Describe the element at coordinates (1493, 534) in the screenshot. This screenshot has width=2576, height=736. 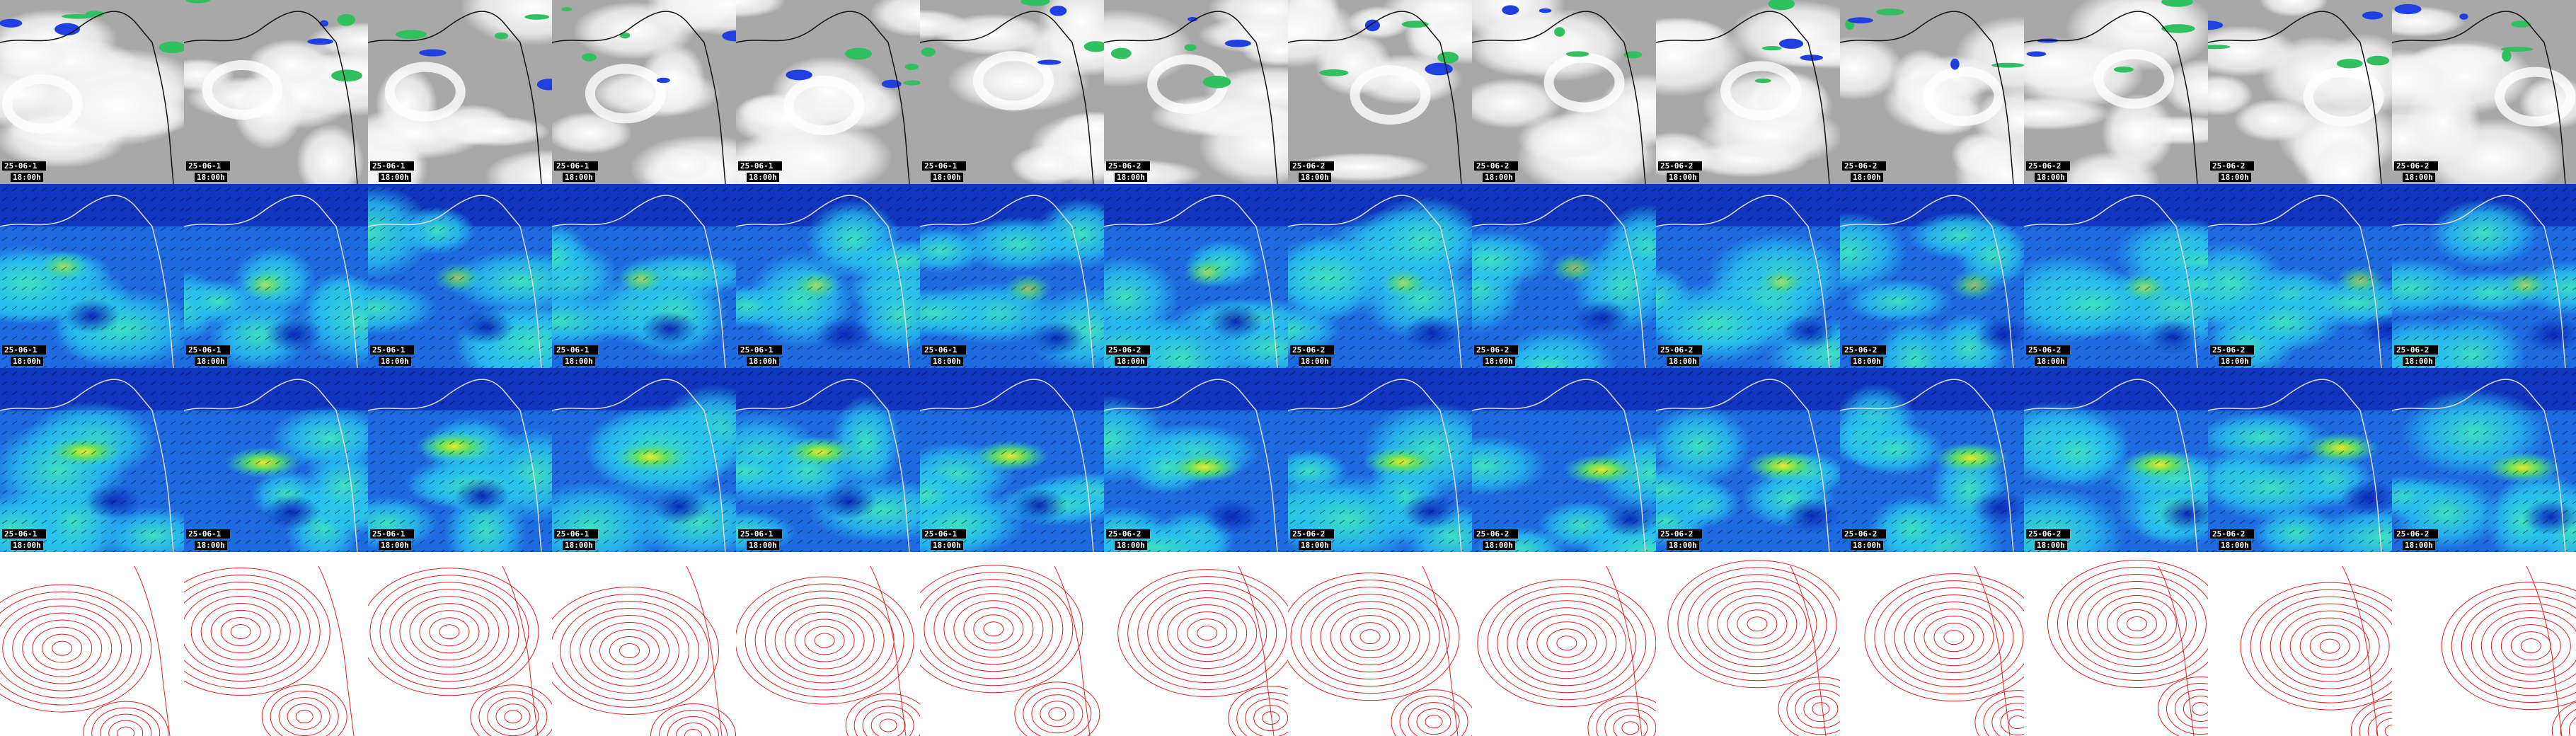
I see `date-label: 25-06-2` at that location.